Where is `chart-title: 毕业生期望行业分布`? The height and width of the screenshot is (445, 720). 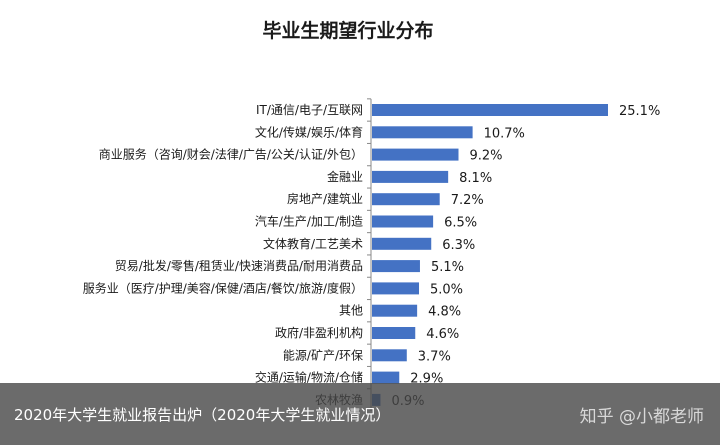 chart-title: 毕业生期望行业分布 is located at coordinates (347, 30).